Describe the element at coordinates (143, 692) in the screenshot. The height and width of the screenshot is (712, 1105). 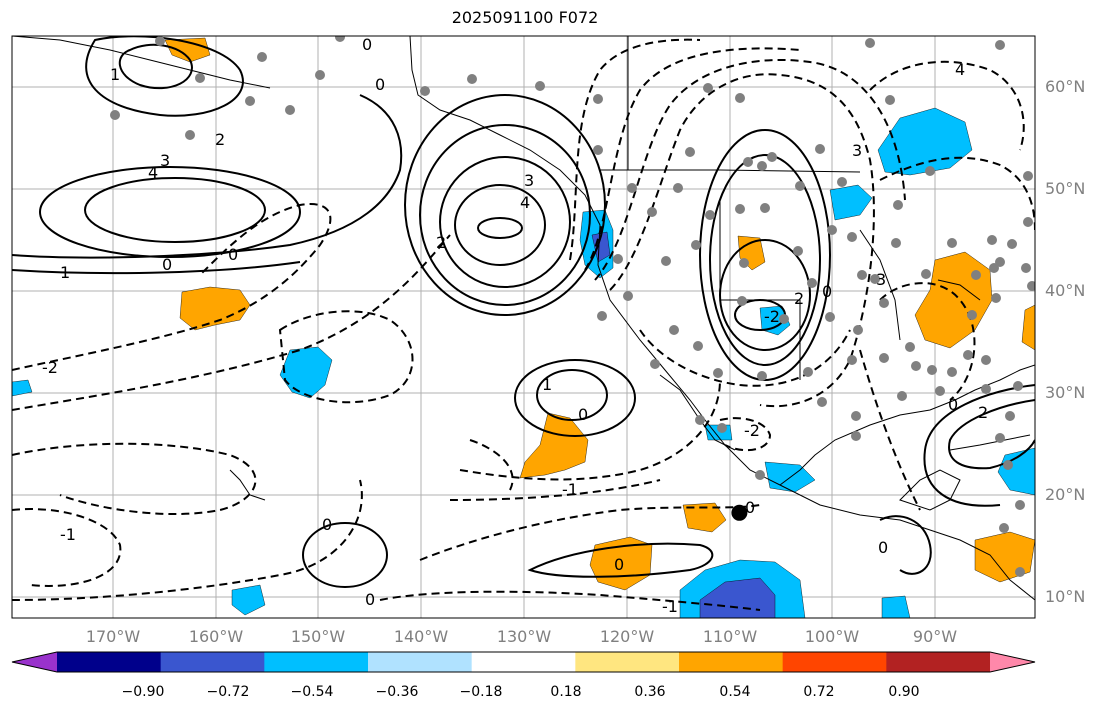
I see `colorbar-tick-label: −0.90` at that location.